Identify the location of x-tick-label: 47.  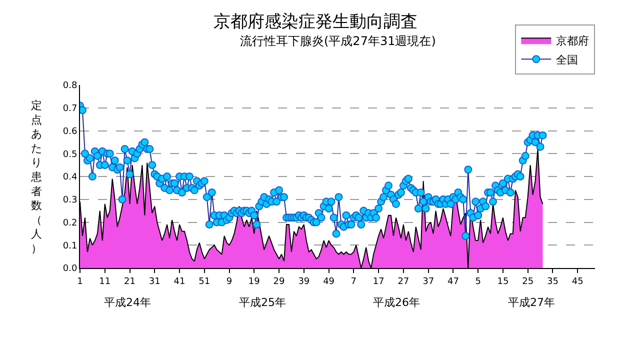
(453, 281).